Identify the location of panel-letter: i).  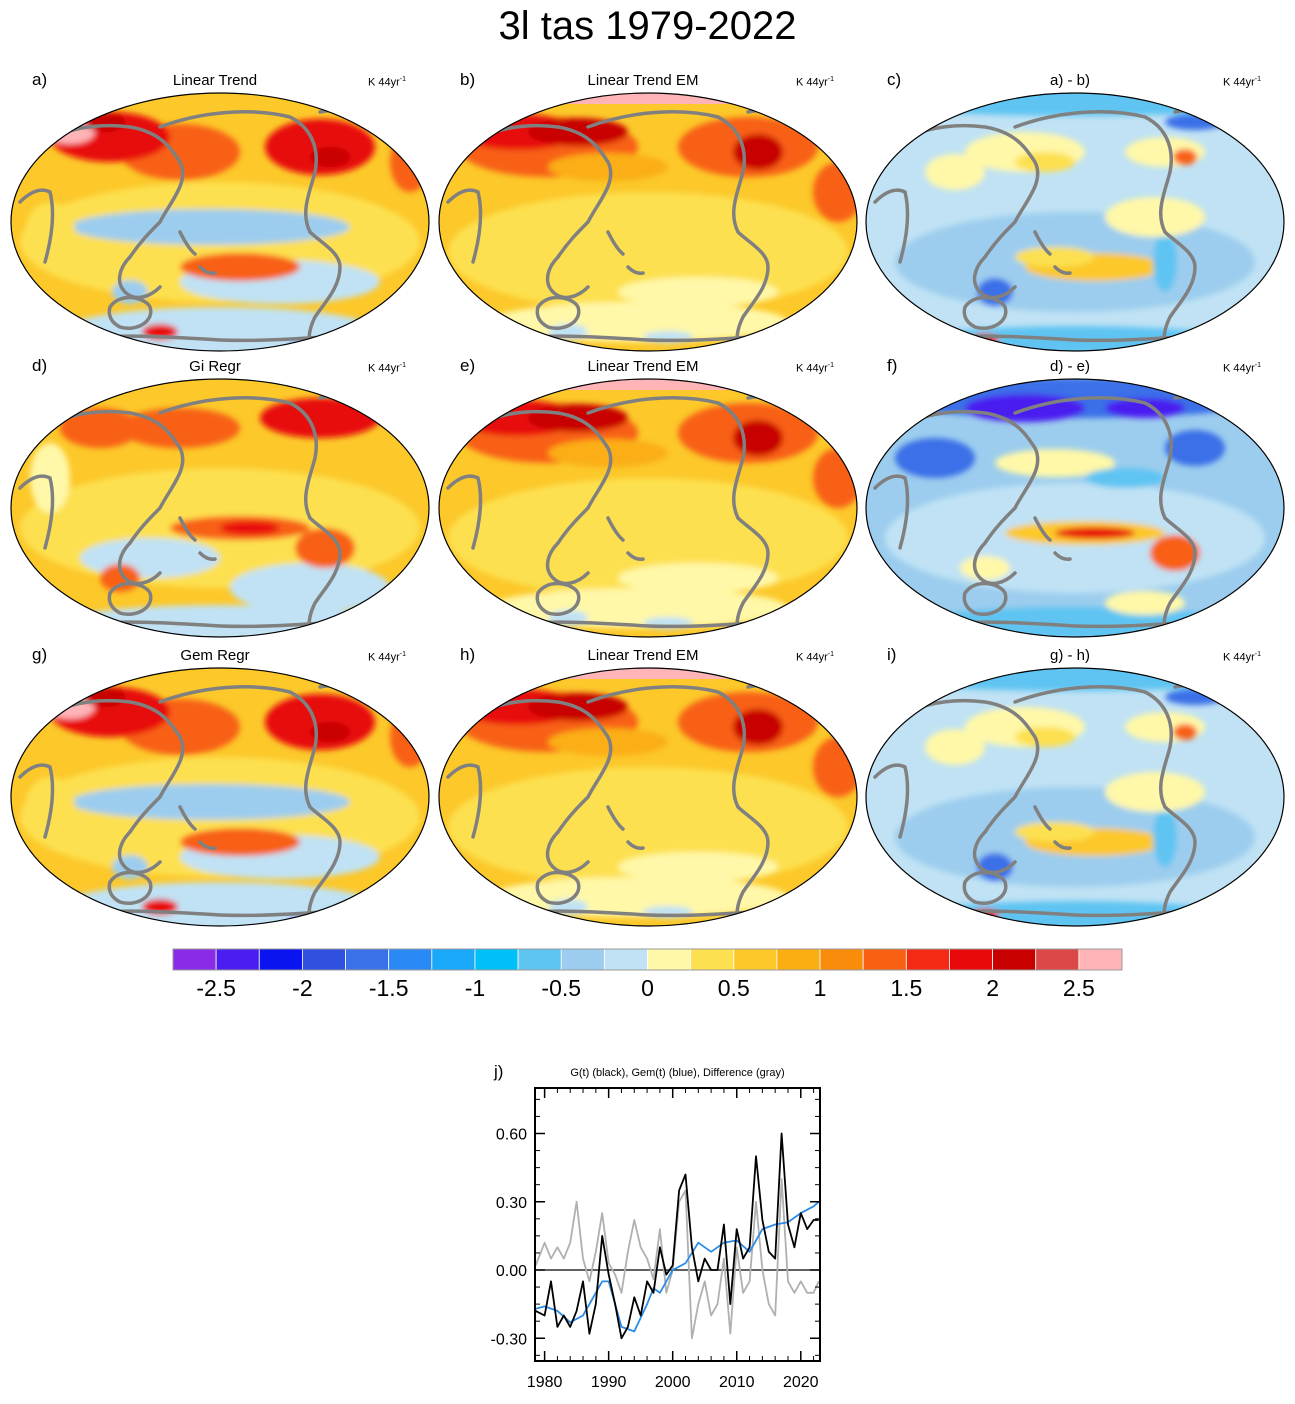
(892, 654).